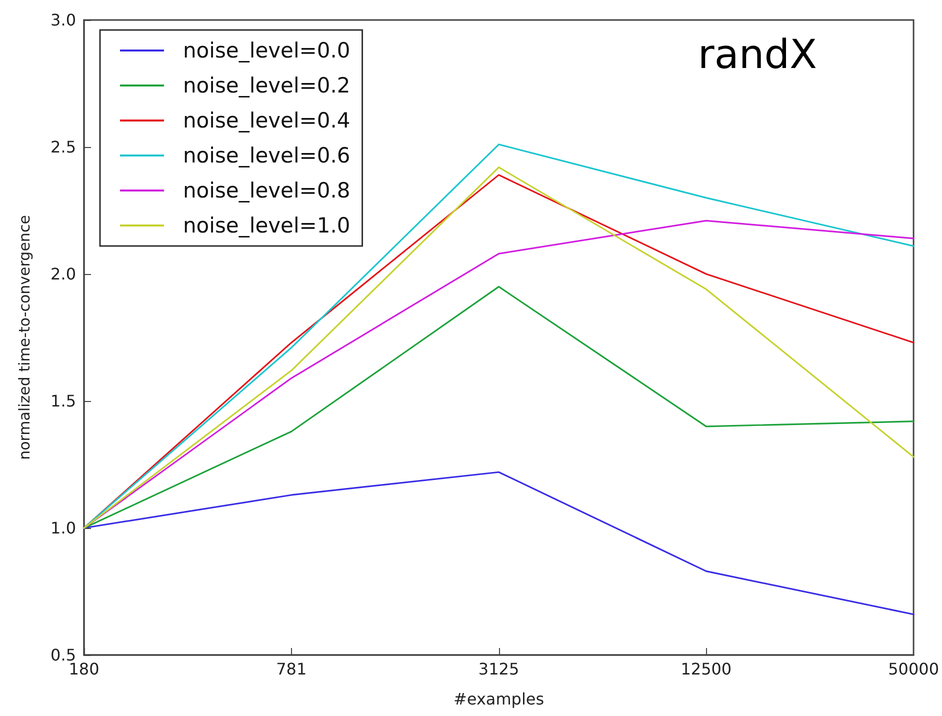 The height and width of the screenshot is (716, 942). What do you see at coordinates (498, 699) in the screenshot?
I see `x-axis-title: #examples` at bounding box center [498, 699].